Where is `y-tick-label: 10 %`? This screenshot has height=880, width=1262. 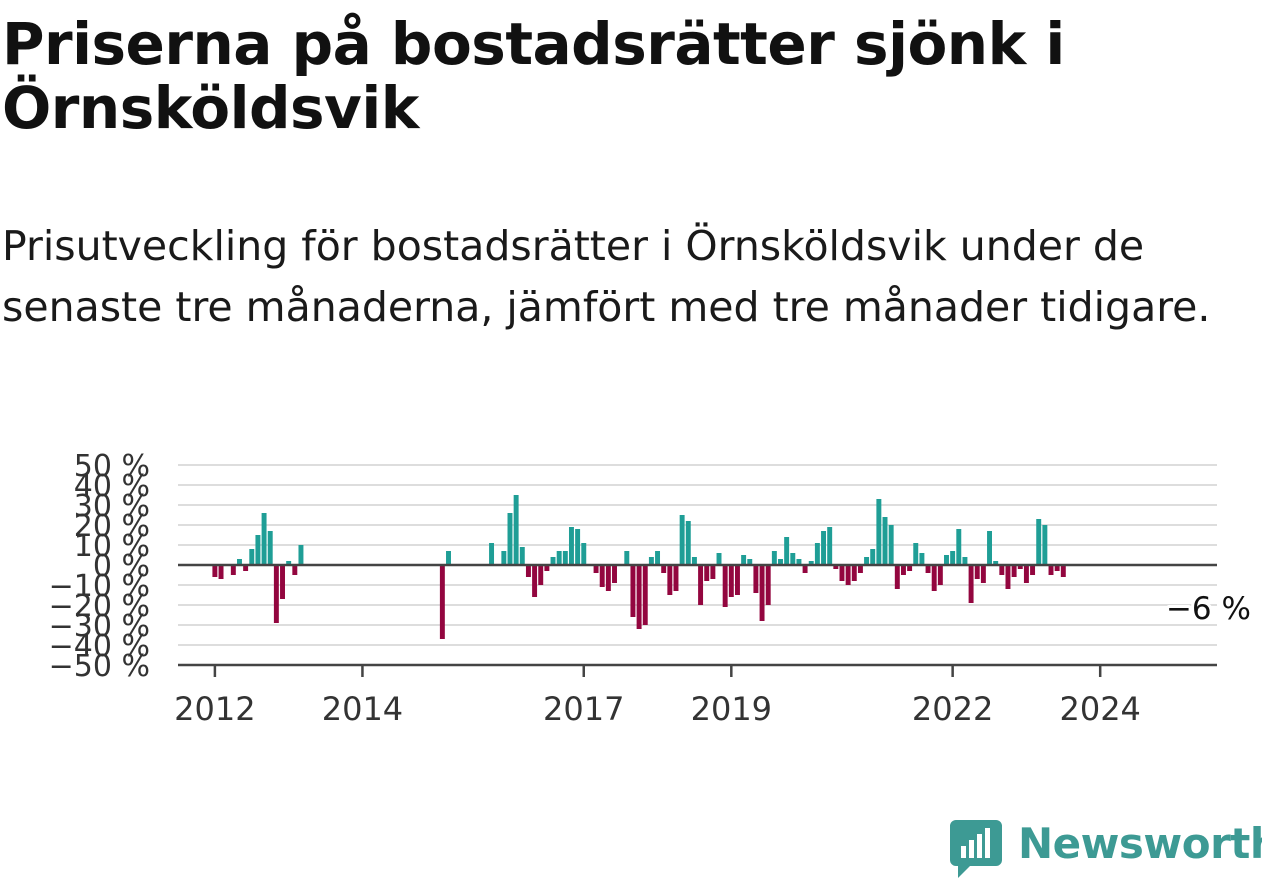 y-tick-label: 10 % is located at coordinates (112, 546).